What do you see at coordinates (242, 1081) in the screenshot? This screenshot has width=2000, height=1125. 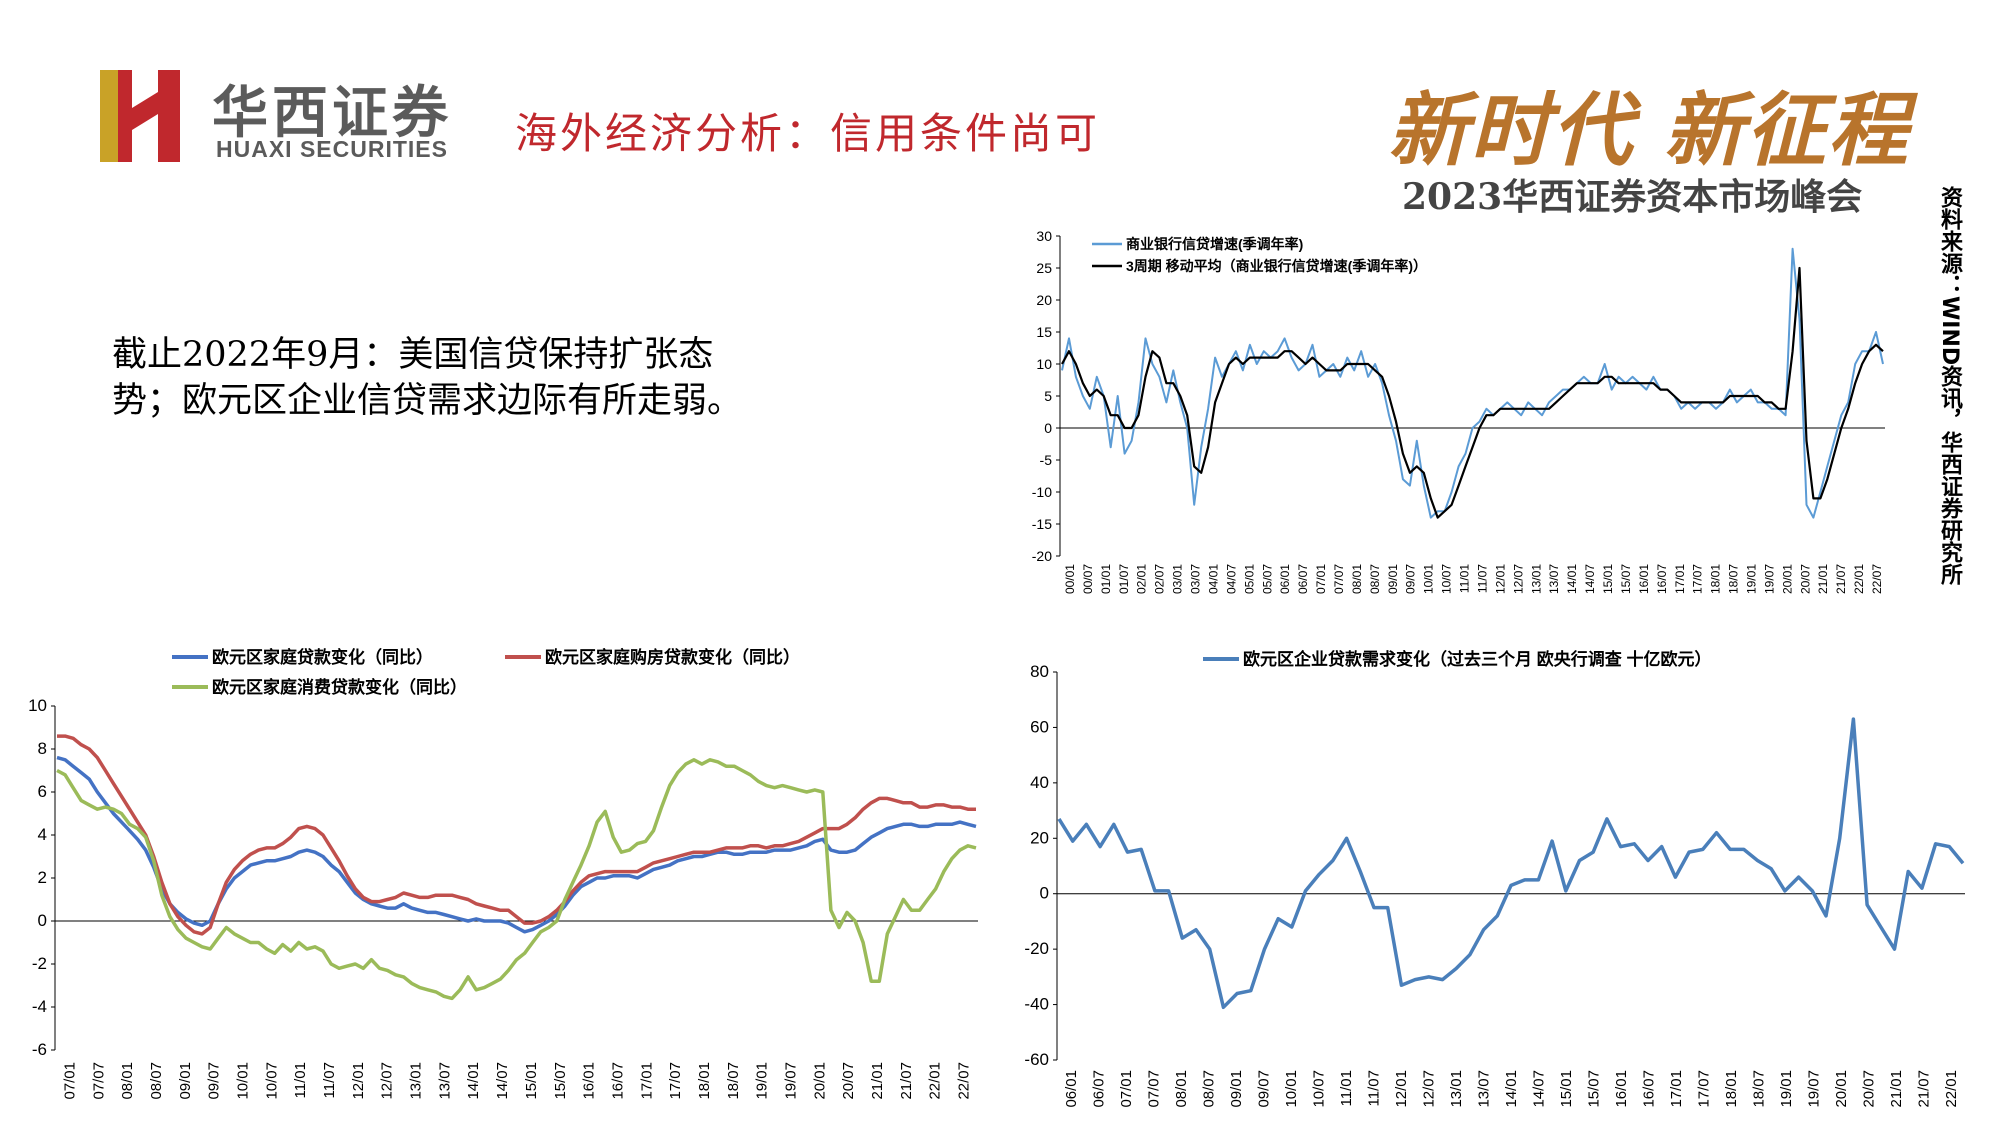 I see `x-tick-label: 10/01` at bounding box center [242, 1081].